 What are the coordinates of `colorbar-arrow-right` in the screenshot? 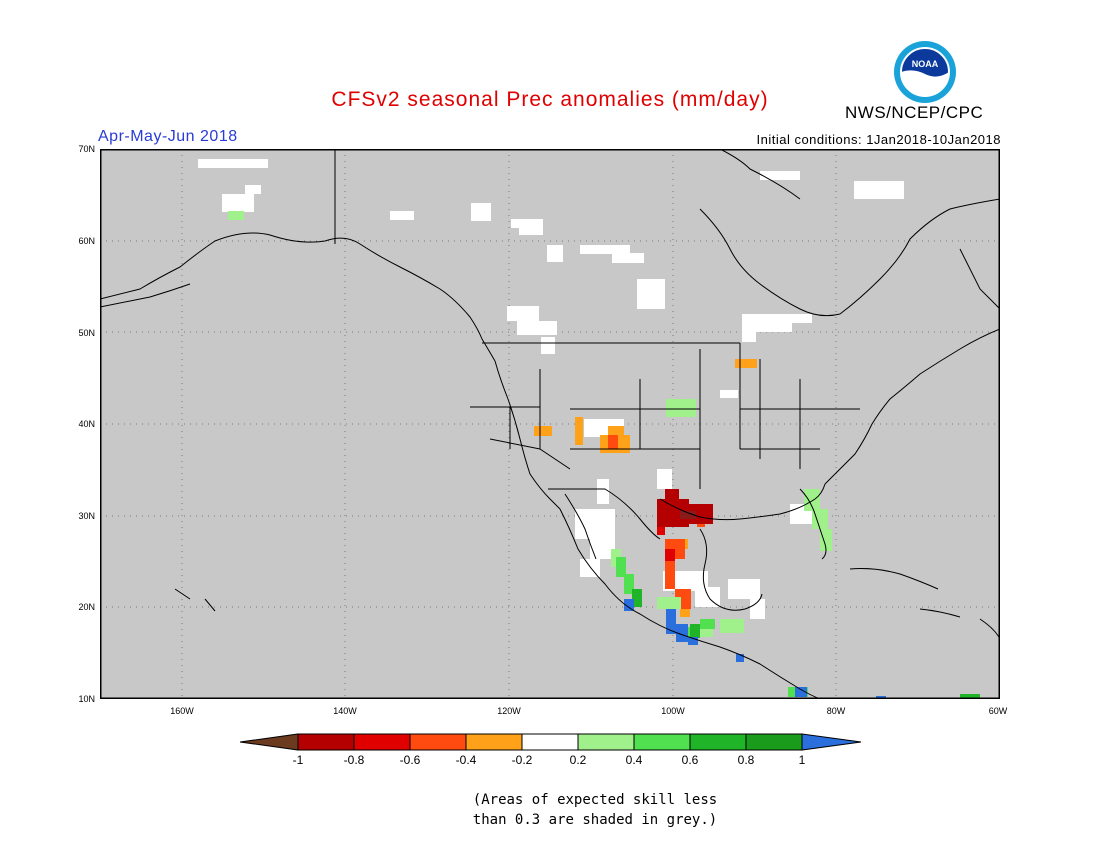 It's located at (831, 742).